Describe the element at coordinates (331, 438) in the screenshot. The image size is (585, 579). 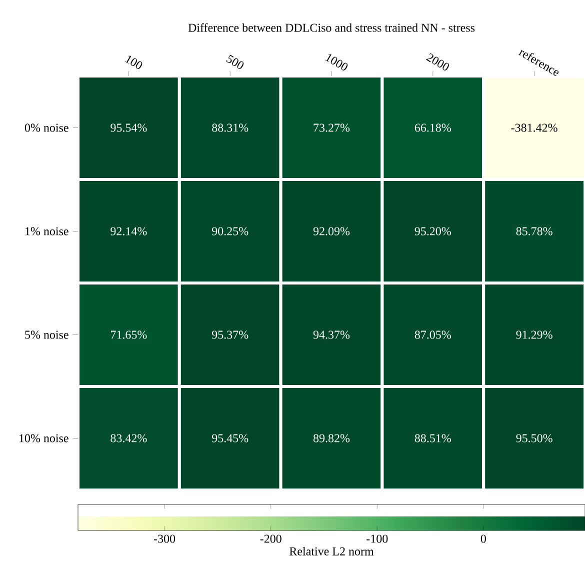
I see `data-label: 89.82%` at that location.